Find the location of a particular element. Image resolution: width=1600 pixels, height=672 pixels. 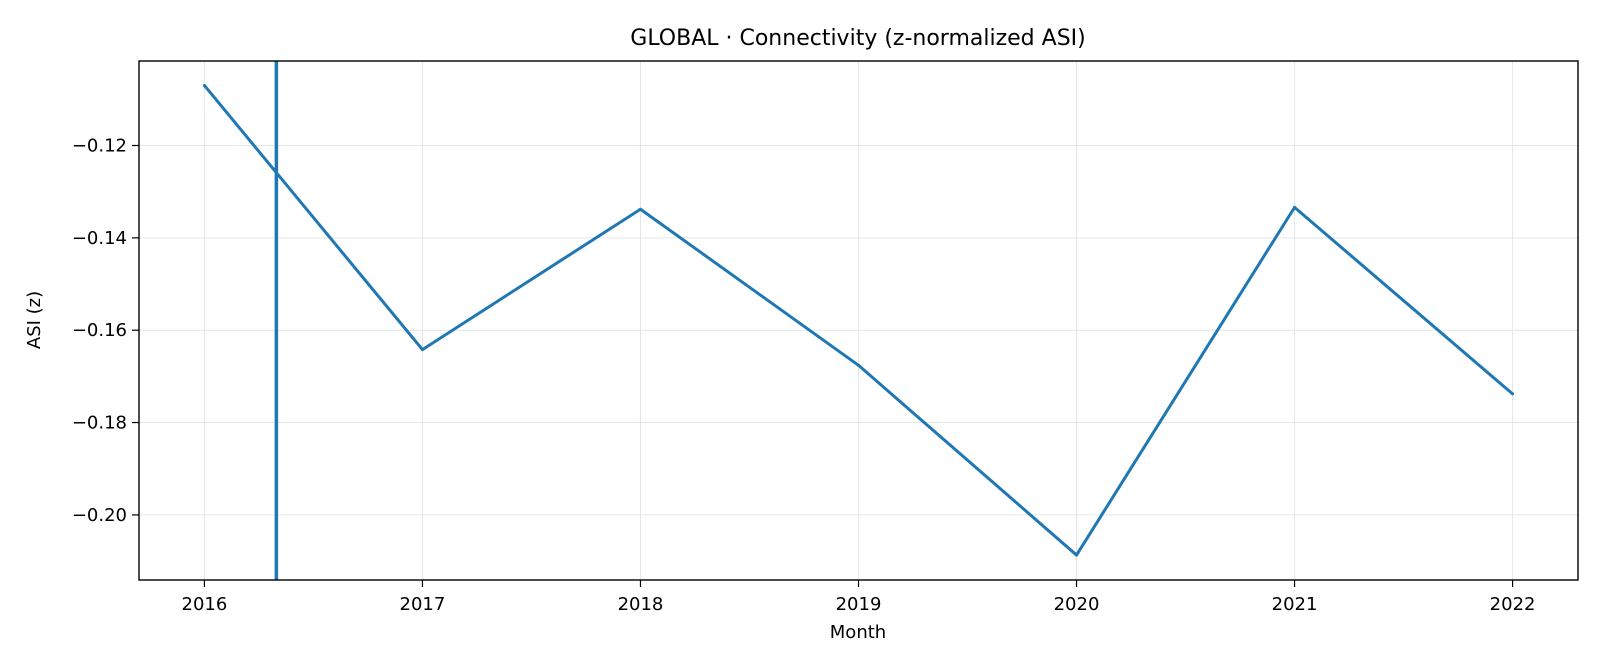

y-tick-label: −0.12 is located at coordinates (99, 145).